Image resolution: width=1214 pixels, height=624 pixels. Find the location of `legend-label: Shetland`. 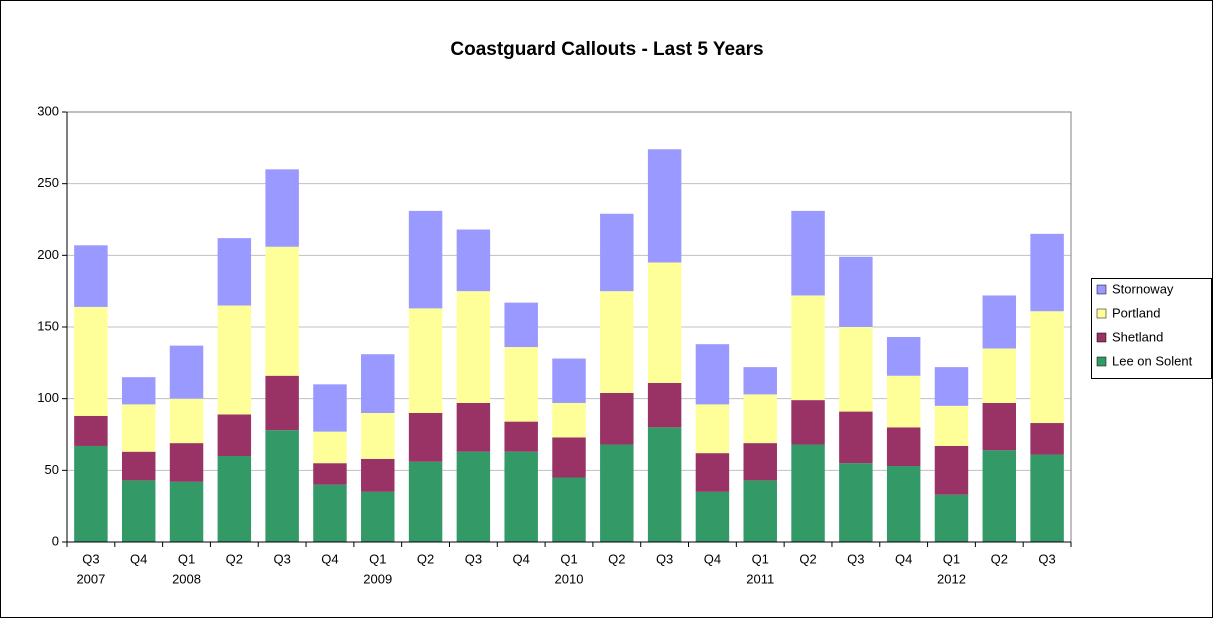

legend-label: Shetland is located at coordinates (1137, 336).